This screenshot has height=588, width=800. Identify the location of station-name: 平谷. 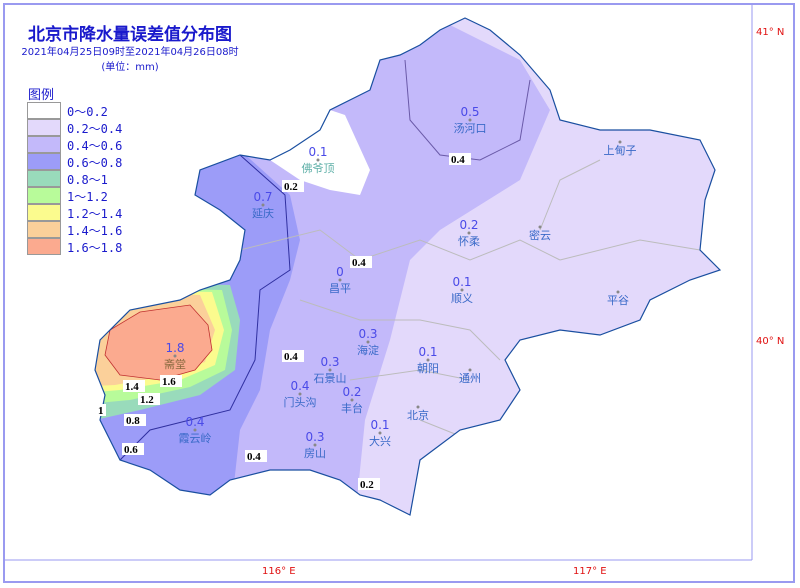
(618, 300).